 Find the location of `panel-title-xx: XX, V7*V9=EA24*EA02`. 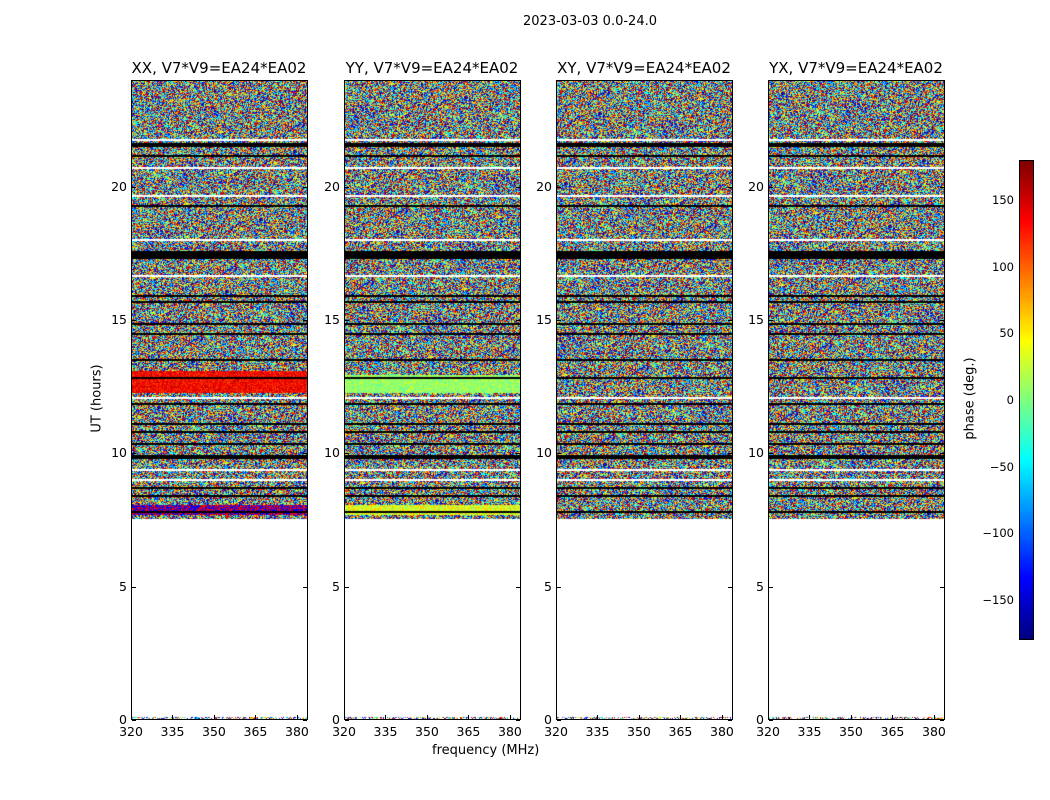

panel-title-xx: XX, V7*V9=EA24*EA02 is located at coordinates (219, 68).